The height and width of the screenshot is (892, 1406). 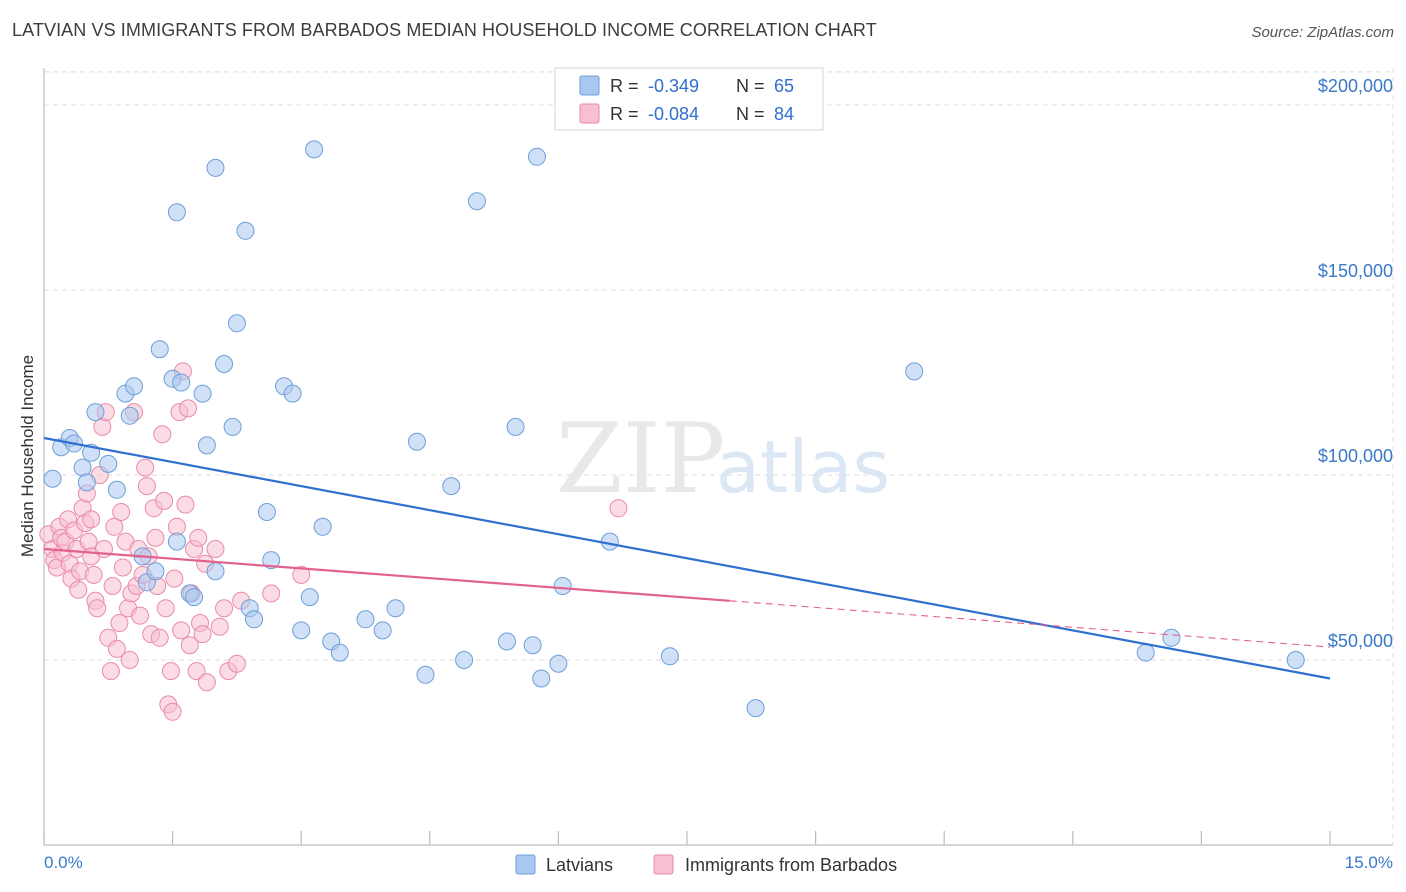 What do you see at coordinates (750, 114) in the screenshot?
I see `legend-n-label-barbados: N =` at bounding box center [750, 114].